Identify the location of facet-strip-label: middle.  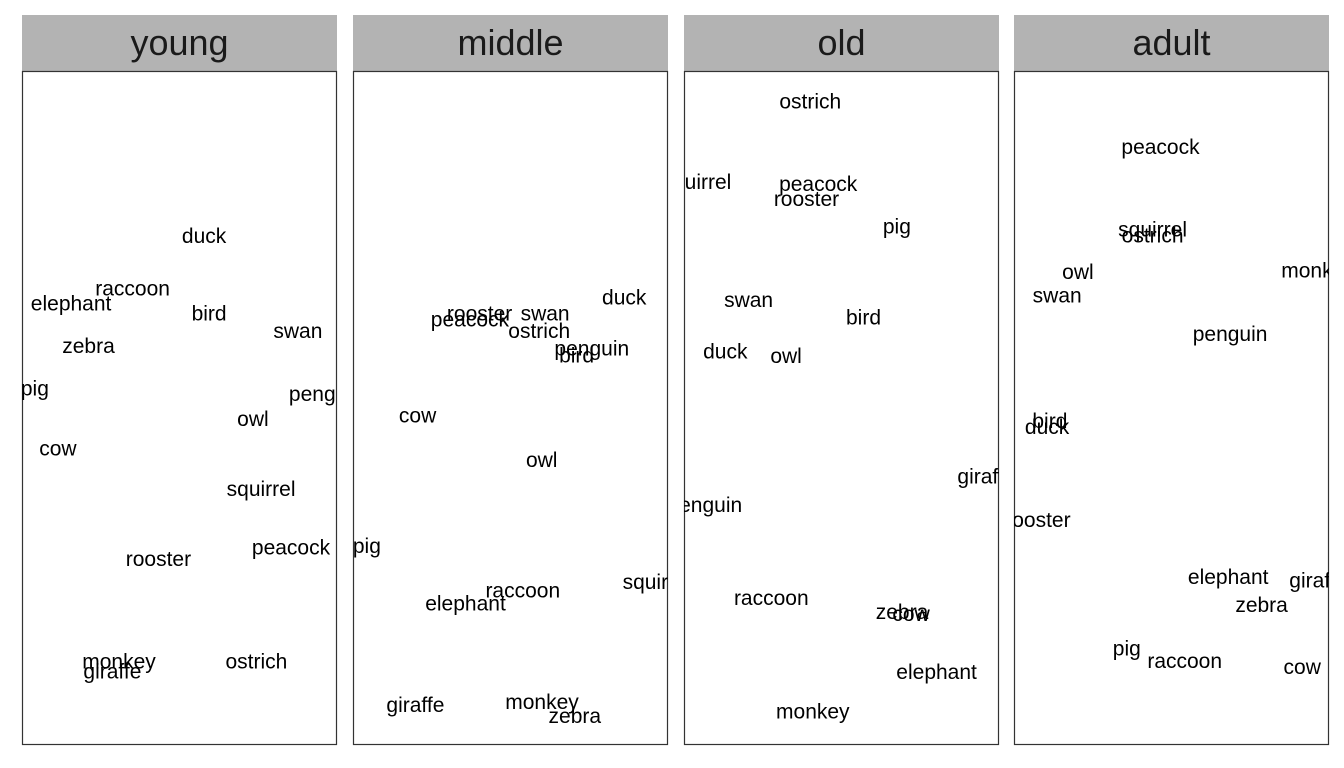
(510, 42).